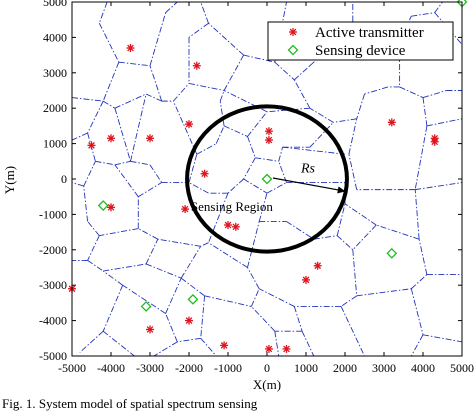 This screenshot has height=413, width=474. I want to click on x-tick-label: -2000, so click(189, 368).